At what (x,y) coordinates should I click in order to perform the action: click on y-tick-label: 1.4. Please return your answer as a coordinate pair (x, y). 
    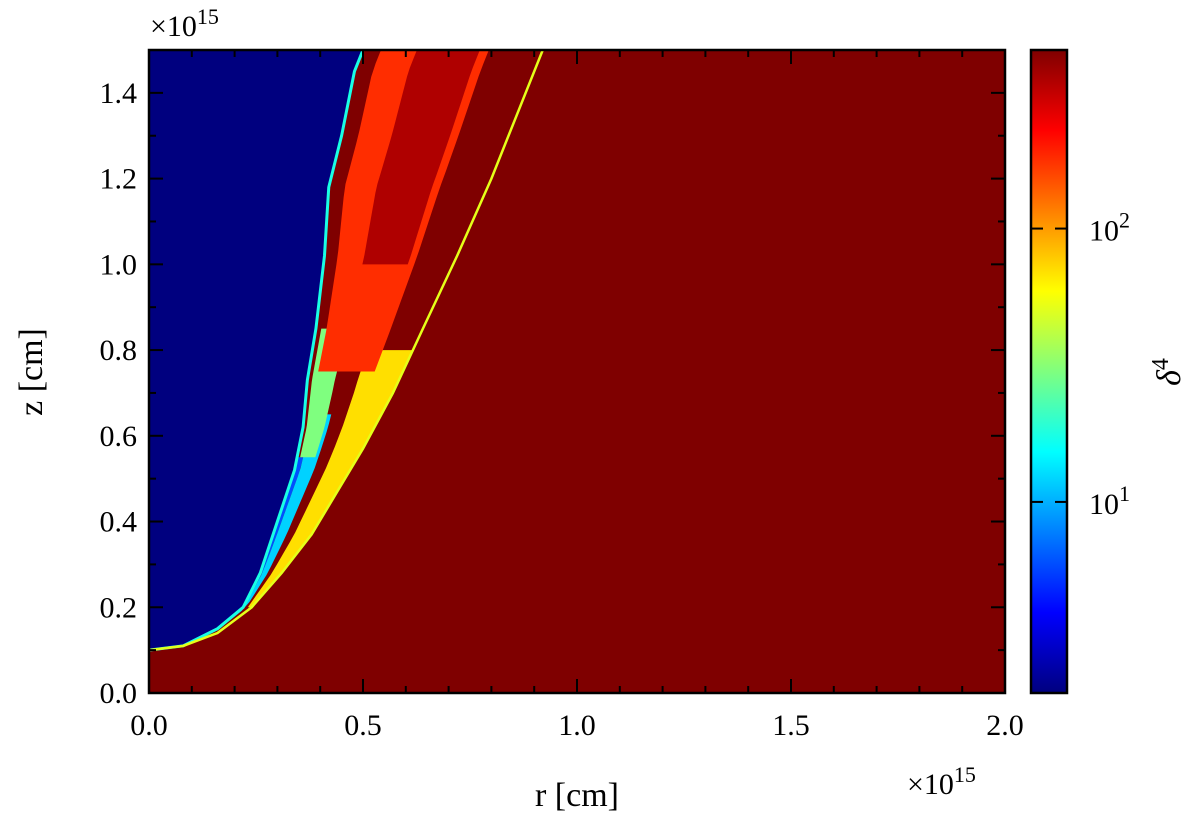
    Looking at the image, I should click on (119, 93).